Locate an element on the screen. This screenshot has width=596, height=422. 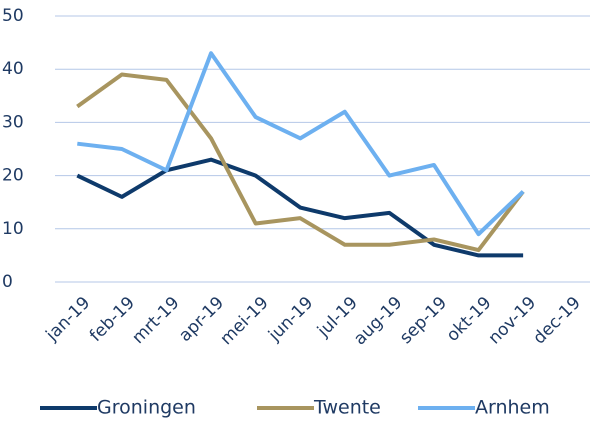
x-tick-label: mei-19 is located at coordinates (244, 321).